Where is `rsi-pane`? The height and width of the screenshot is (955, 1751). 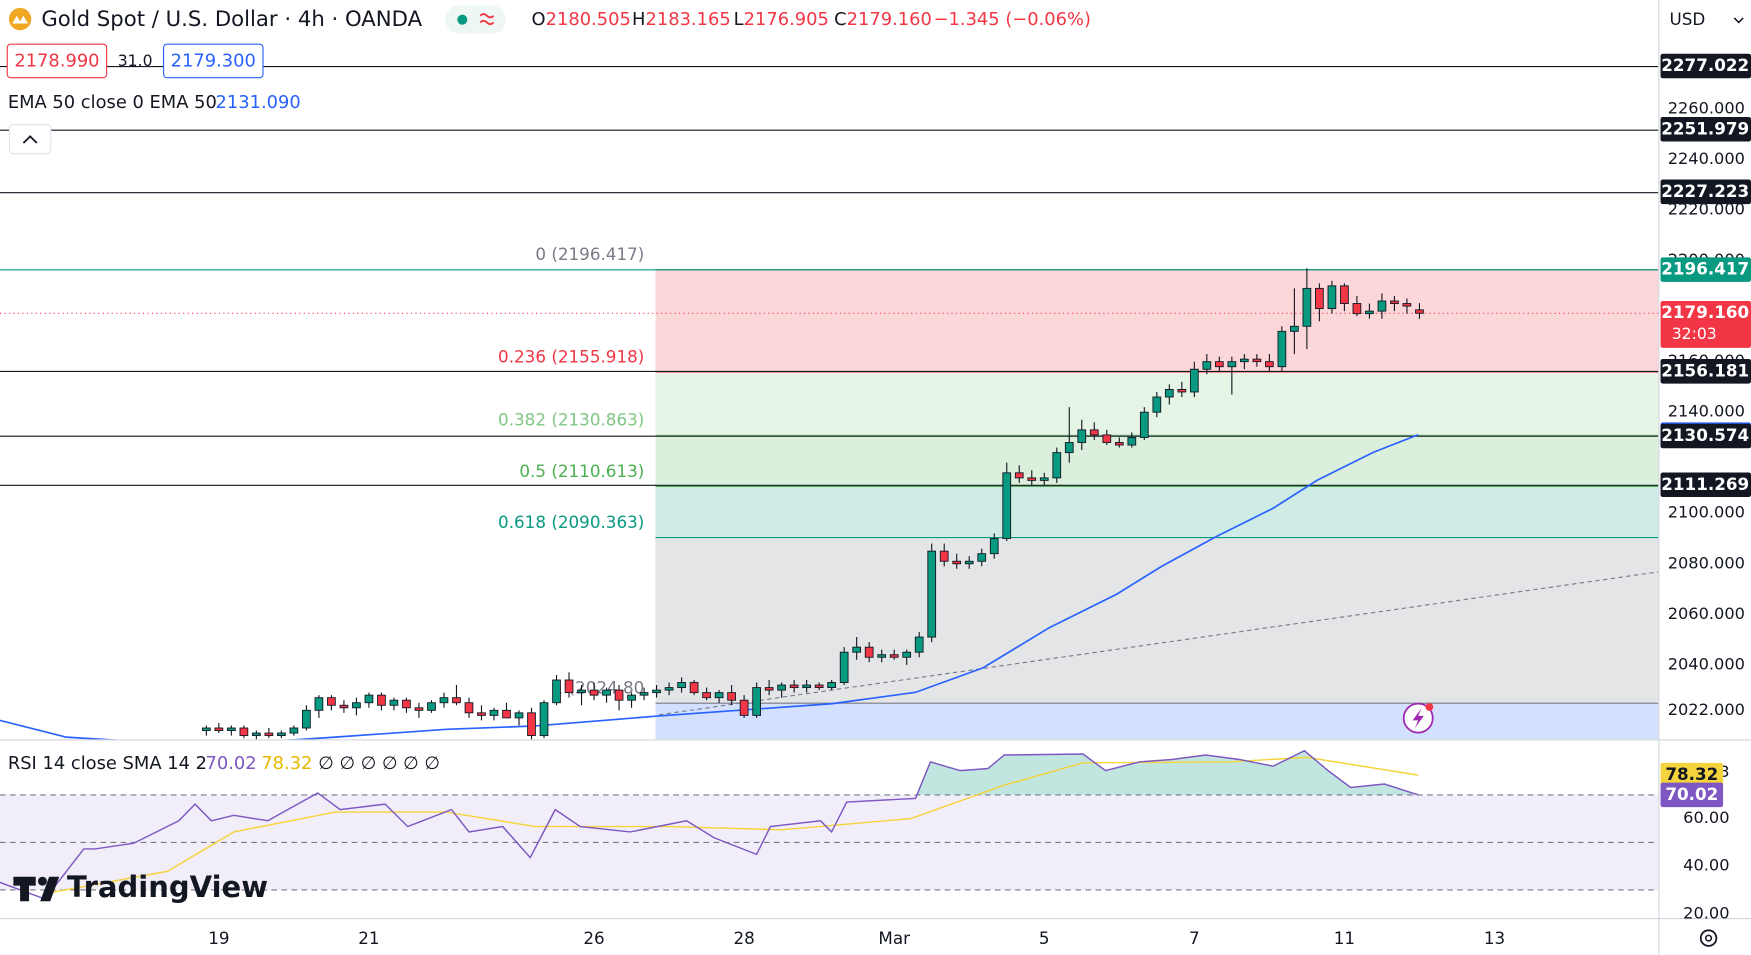
rsi-pane is located at coordinates (829, 824).